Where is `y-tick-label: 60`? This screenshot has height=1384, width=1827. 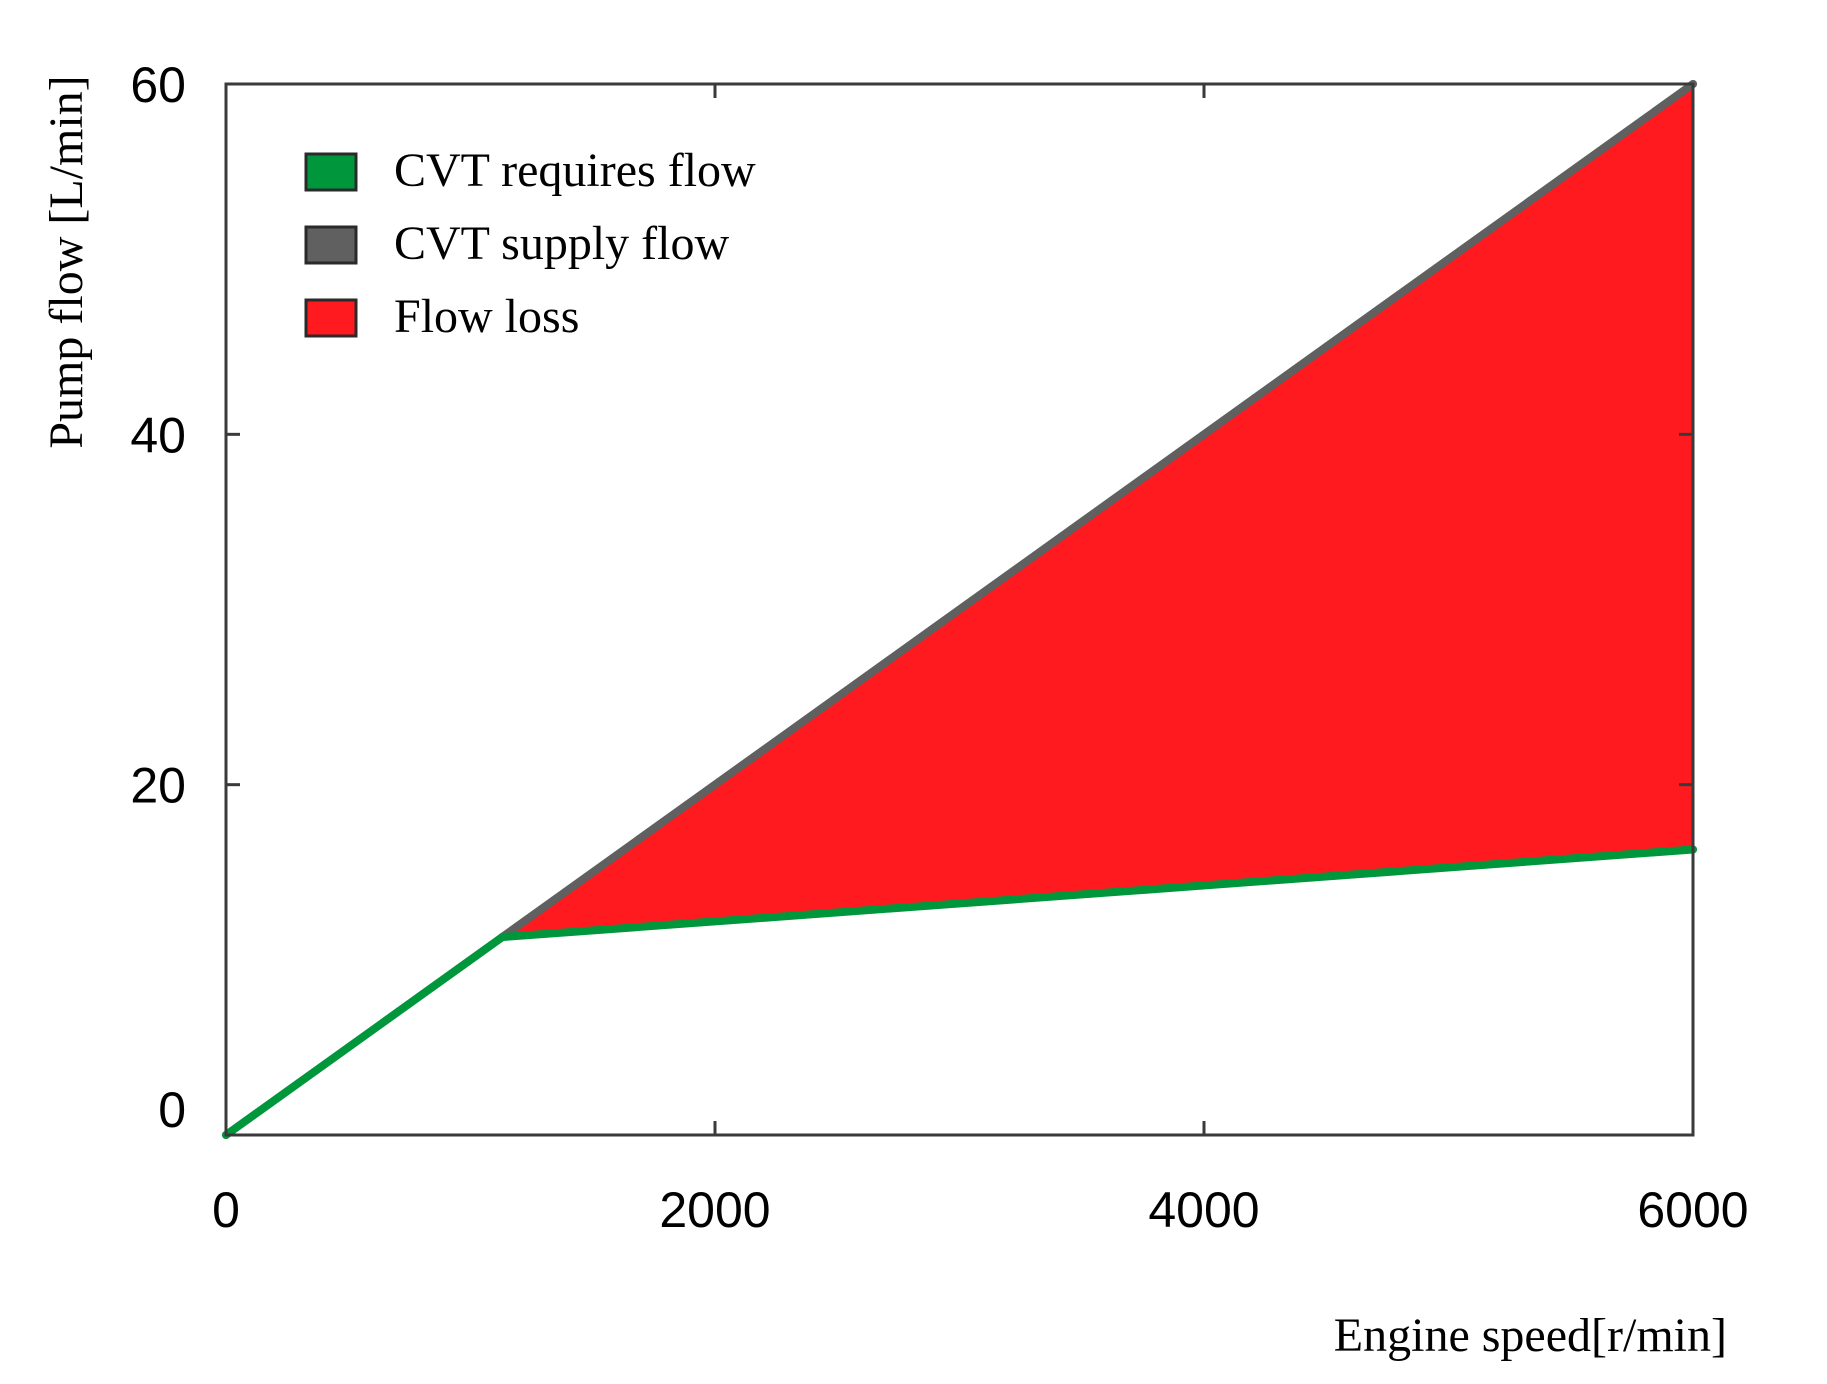
y-tick-label: 60 is located at coordinates (158, 85).